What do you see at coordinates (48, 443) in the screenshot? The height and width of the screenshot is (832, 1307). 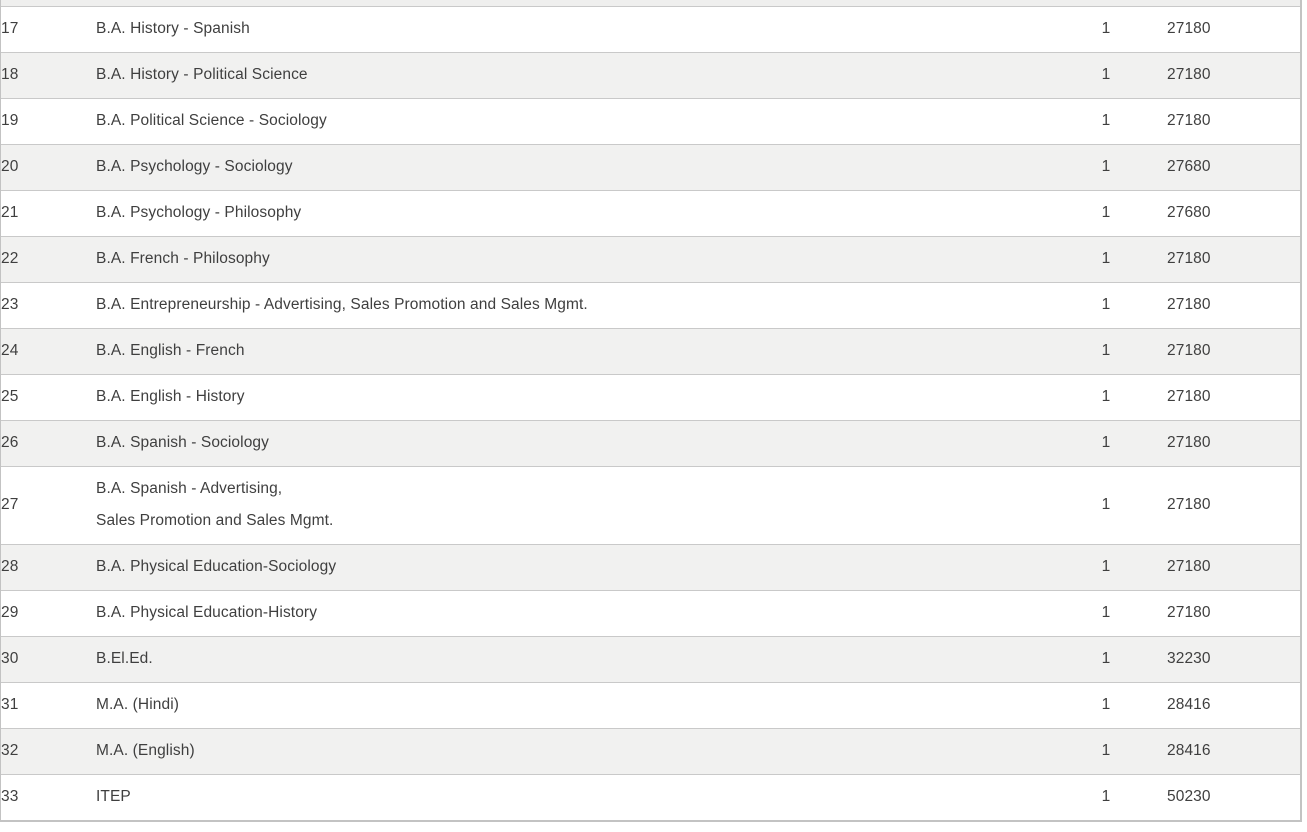 I see `serial-cell: 26` at bounding box center [48, 443].